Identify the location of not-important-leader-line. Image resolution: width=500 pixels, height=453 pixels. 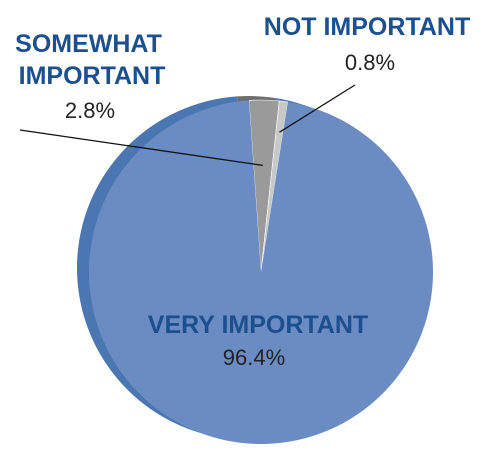
(317, 108).